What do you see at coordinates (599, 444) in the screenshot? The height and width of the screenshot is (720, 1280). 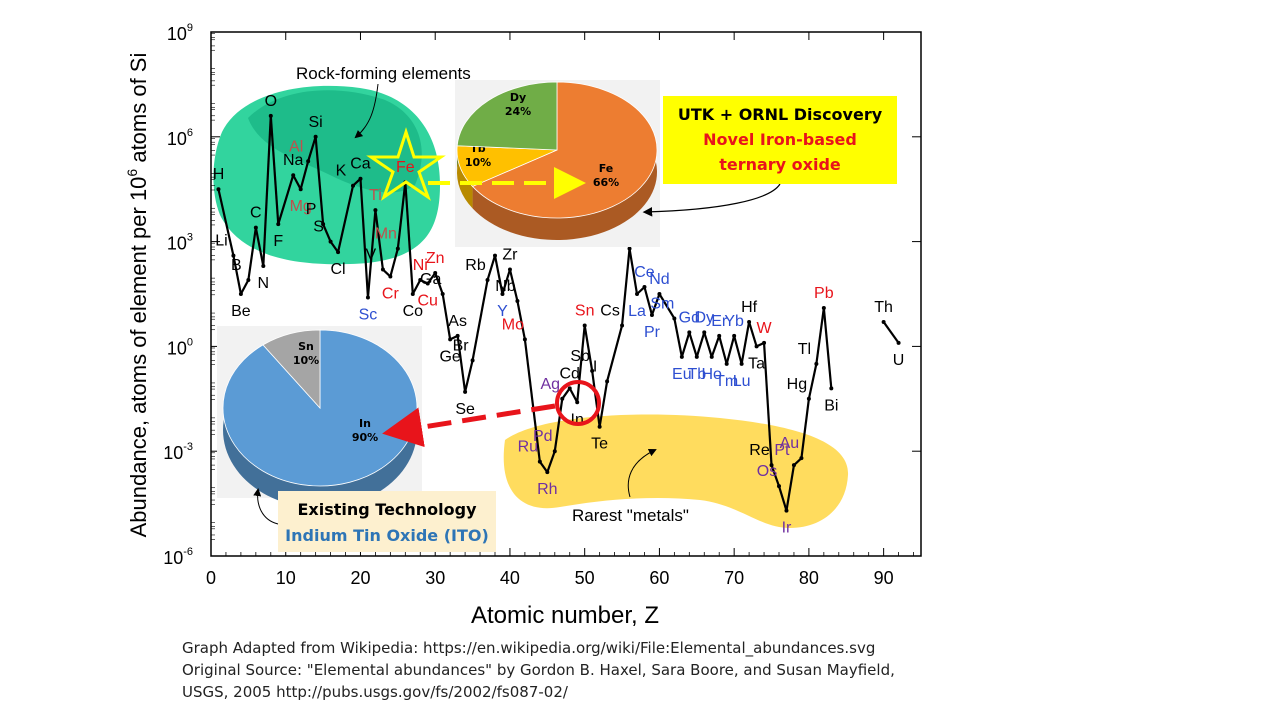 I see `element-label: Te` at bounding box center [599, 444].